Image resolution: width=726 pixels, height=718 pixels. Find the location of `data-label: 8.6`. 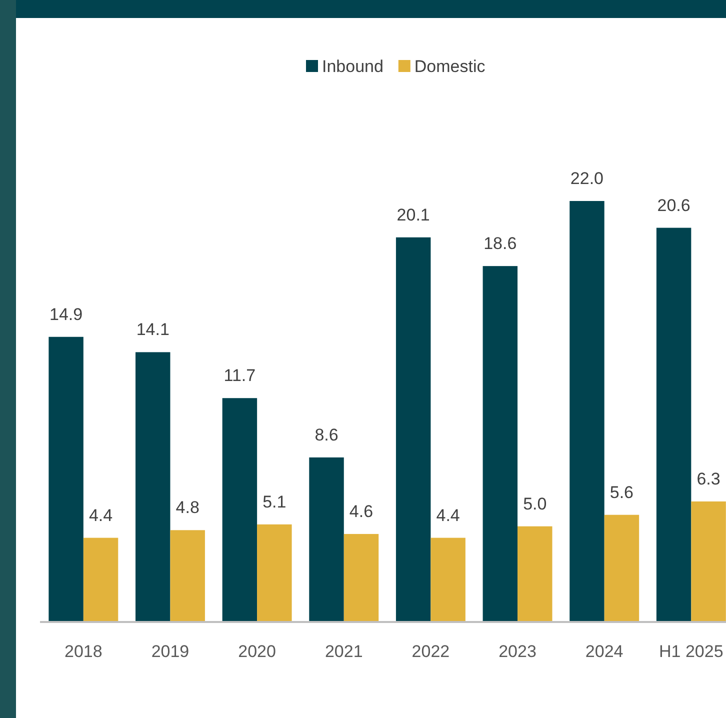

data-label: 8.6 is located at coordinates (326, 434).